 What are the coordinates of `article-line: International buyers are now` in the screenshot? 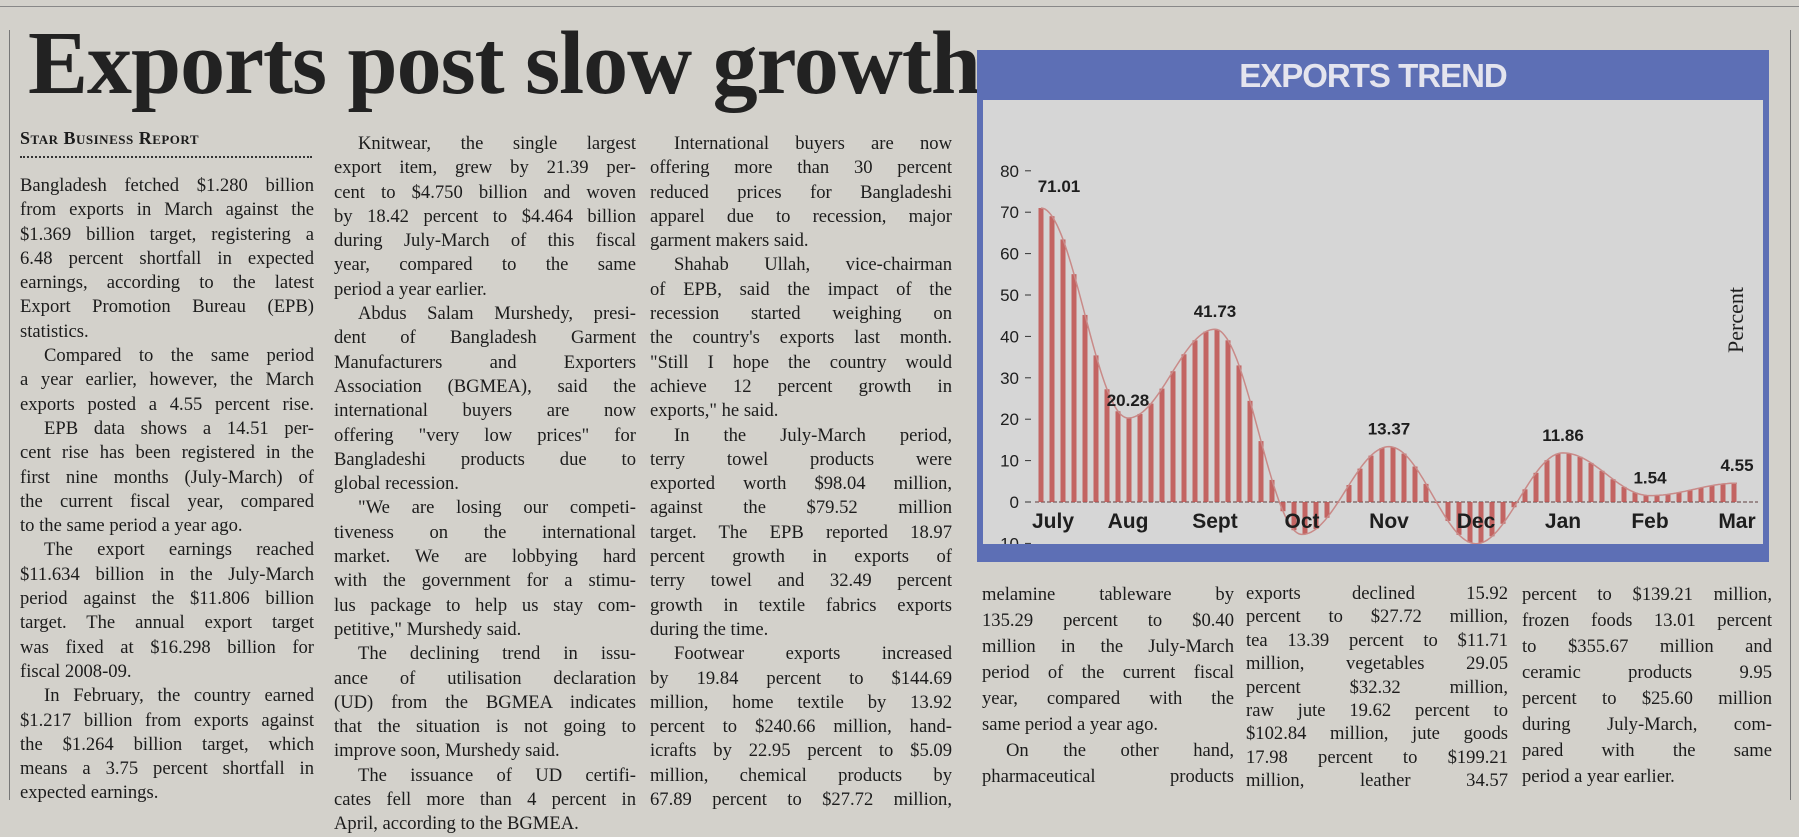 It's located at (801, 144).